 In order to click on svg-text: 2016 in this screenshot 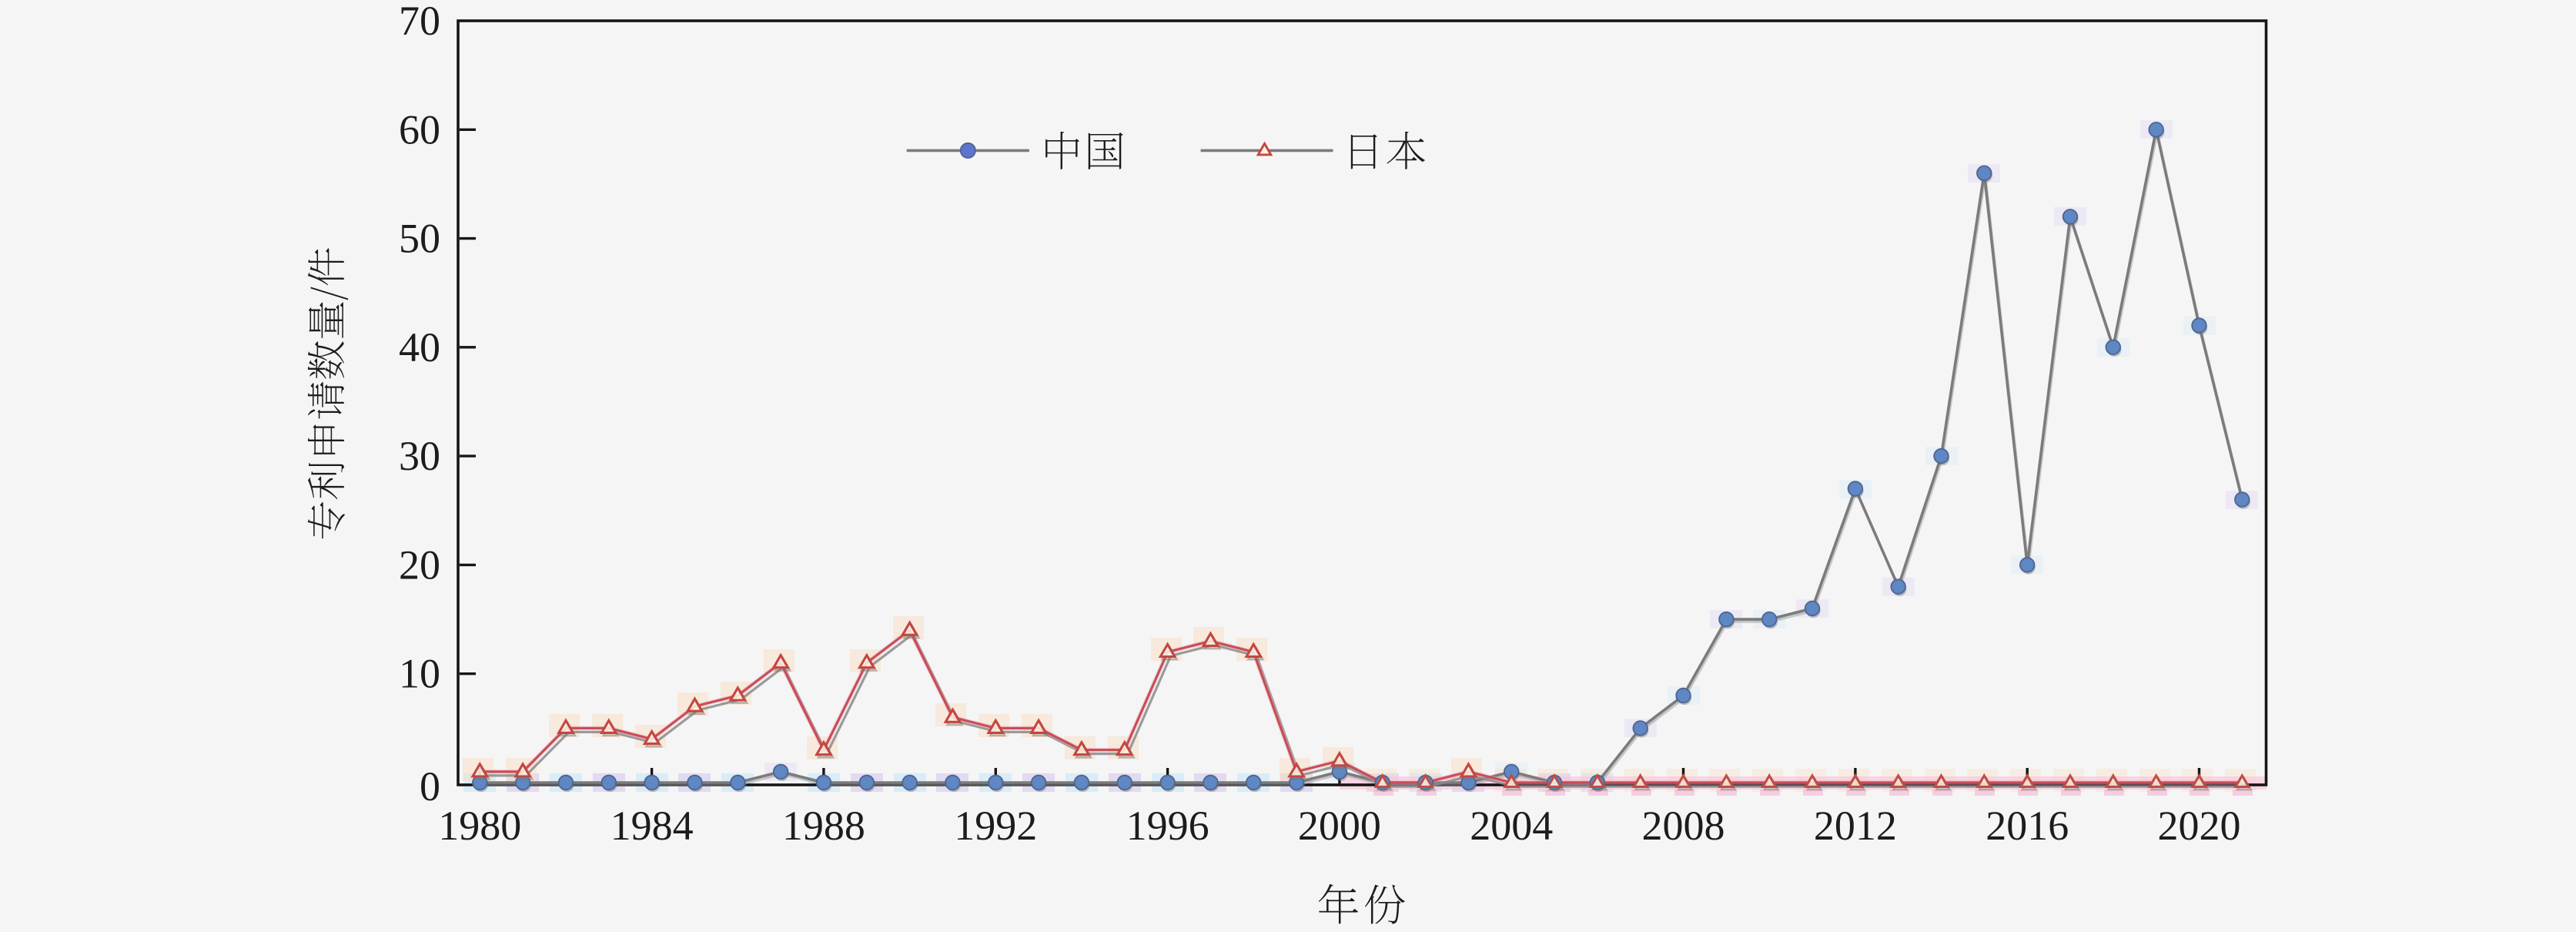, I will do `click(2027, 826)`.